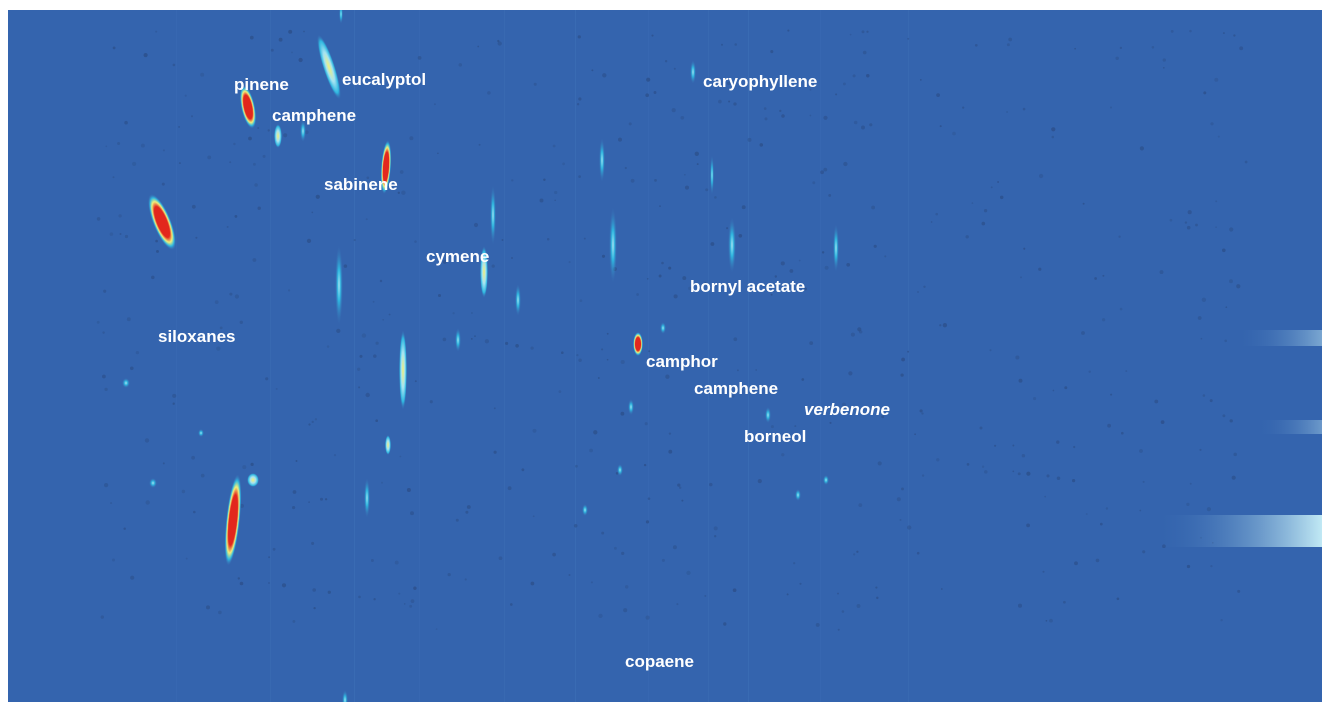 The width and height of the screenshot is (1322, 702). I want to click on annotation-label: borneol, so click(775, 436).